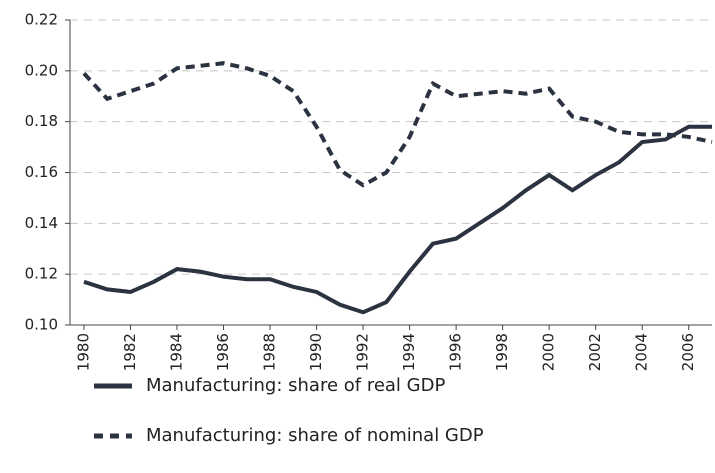 The width and height of the screenshot is (715, 473). What do you see at coordinates (315, 435) in the screenshot?
I see `legend-label: Manufacturing: share of nominal GDP` at bounding box center [315, 435].